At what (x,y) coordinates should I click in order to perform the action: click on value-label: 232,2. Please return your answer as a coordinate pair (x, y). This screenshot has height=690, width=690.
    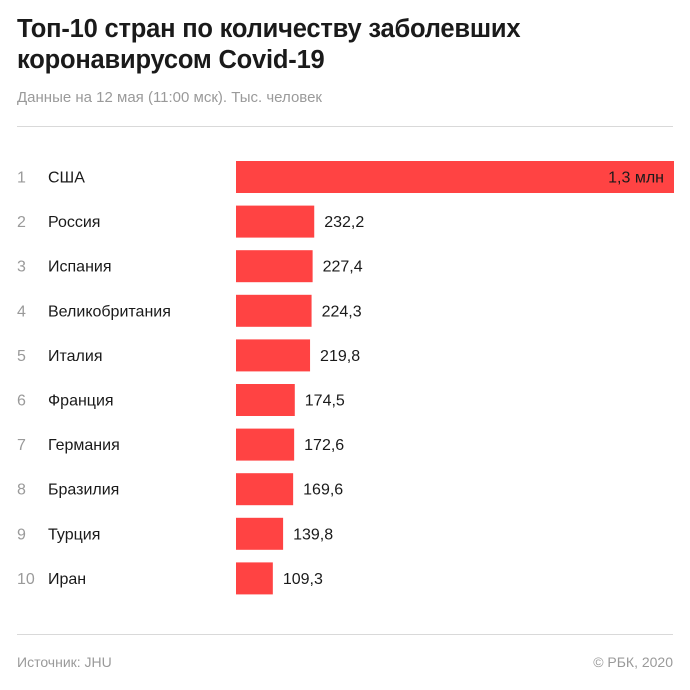
    Looking at the image, I should click on (344, 222).